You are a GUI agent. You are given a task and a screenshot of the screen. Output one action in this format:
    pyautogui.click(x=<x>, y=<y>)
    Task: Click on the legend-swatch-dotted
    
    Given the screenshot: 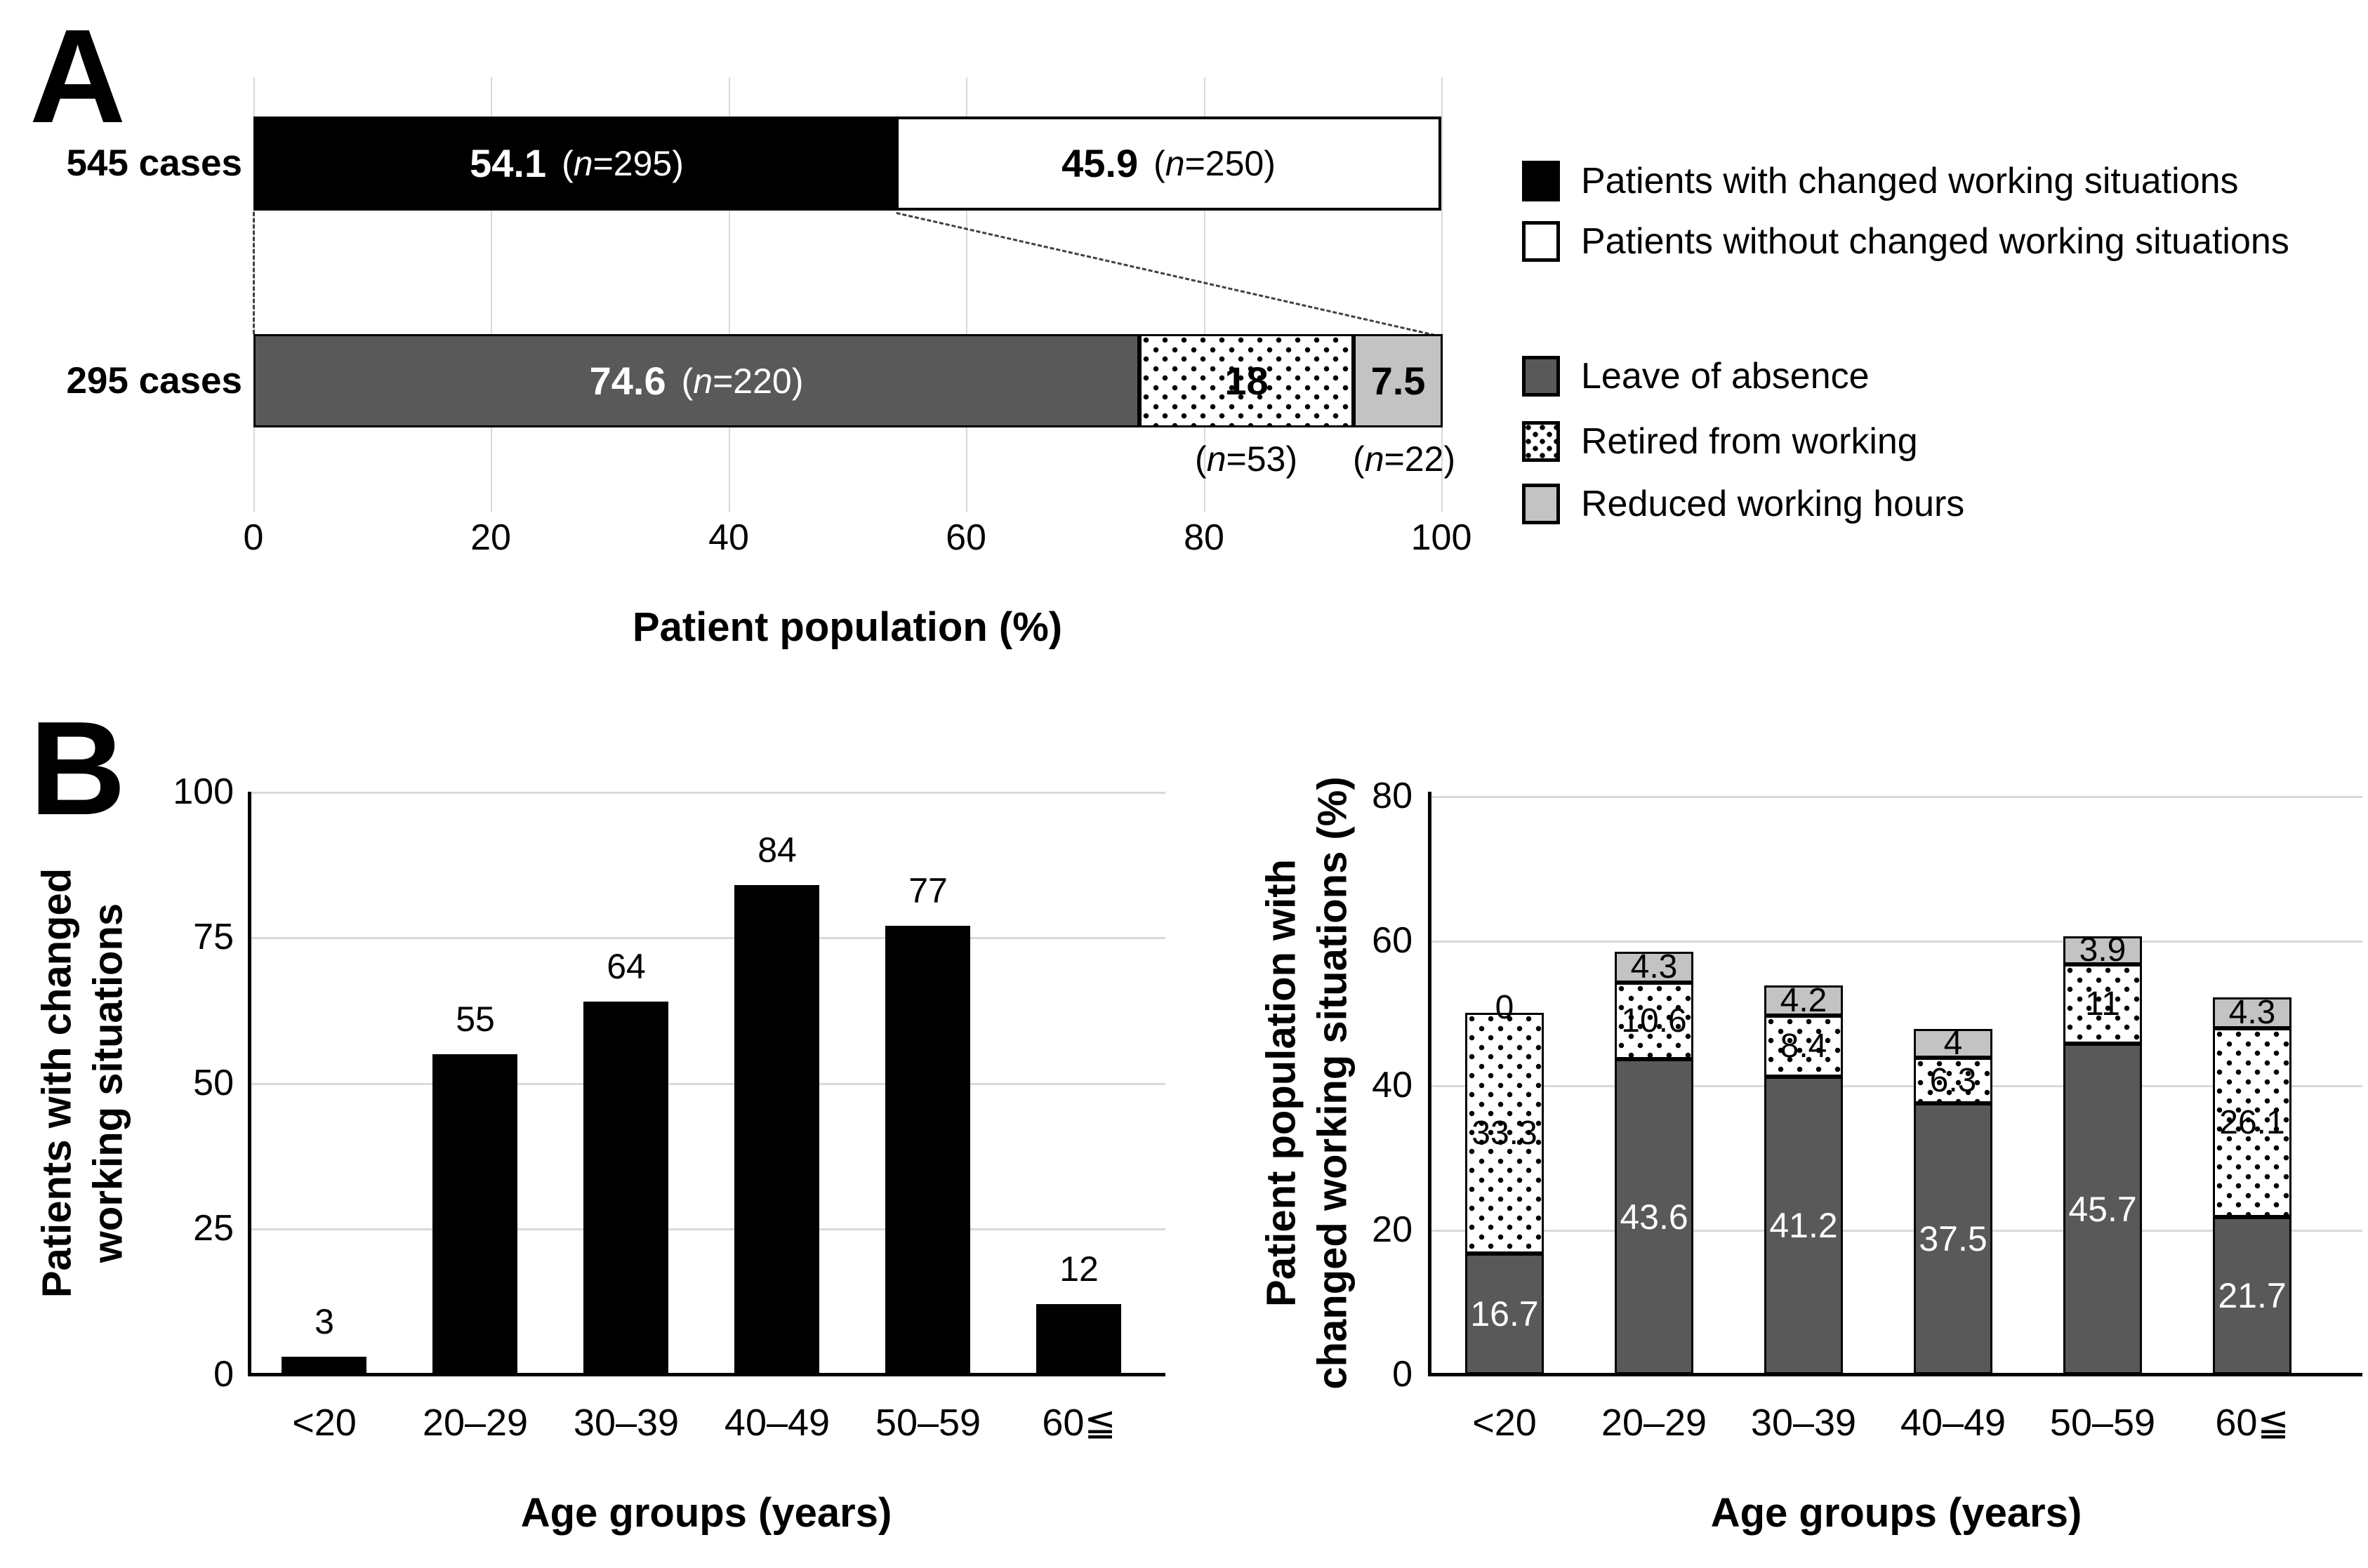 What is the action you would take?
    pyautogui.click(x=1541, y=441)
    